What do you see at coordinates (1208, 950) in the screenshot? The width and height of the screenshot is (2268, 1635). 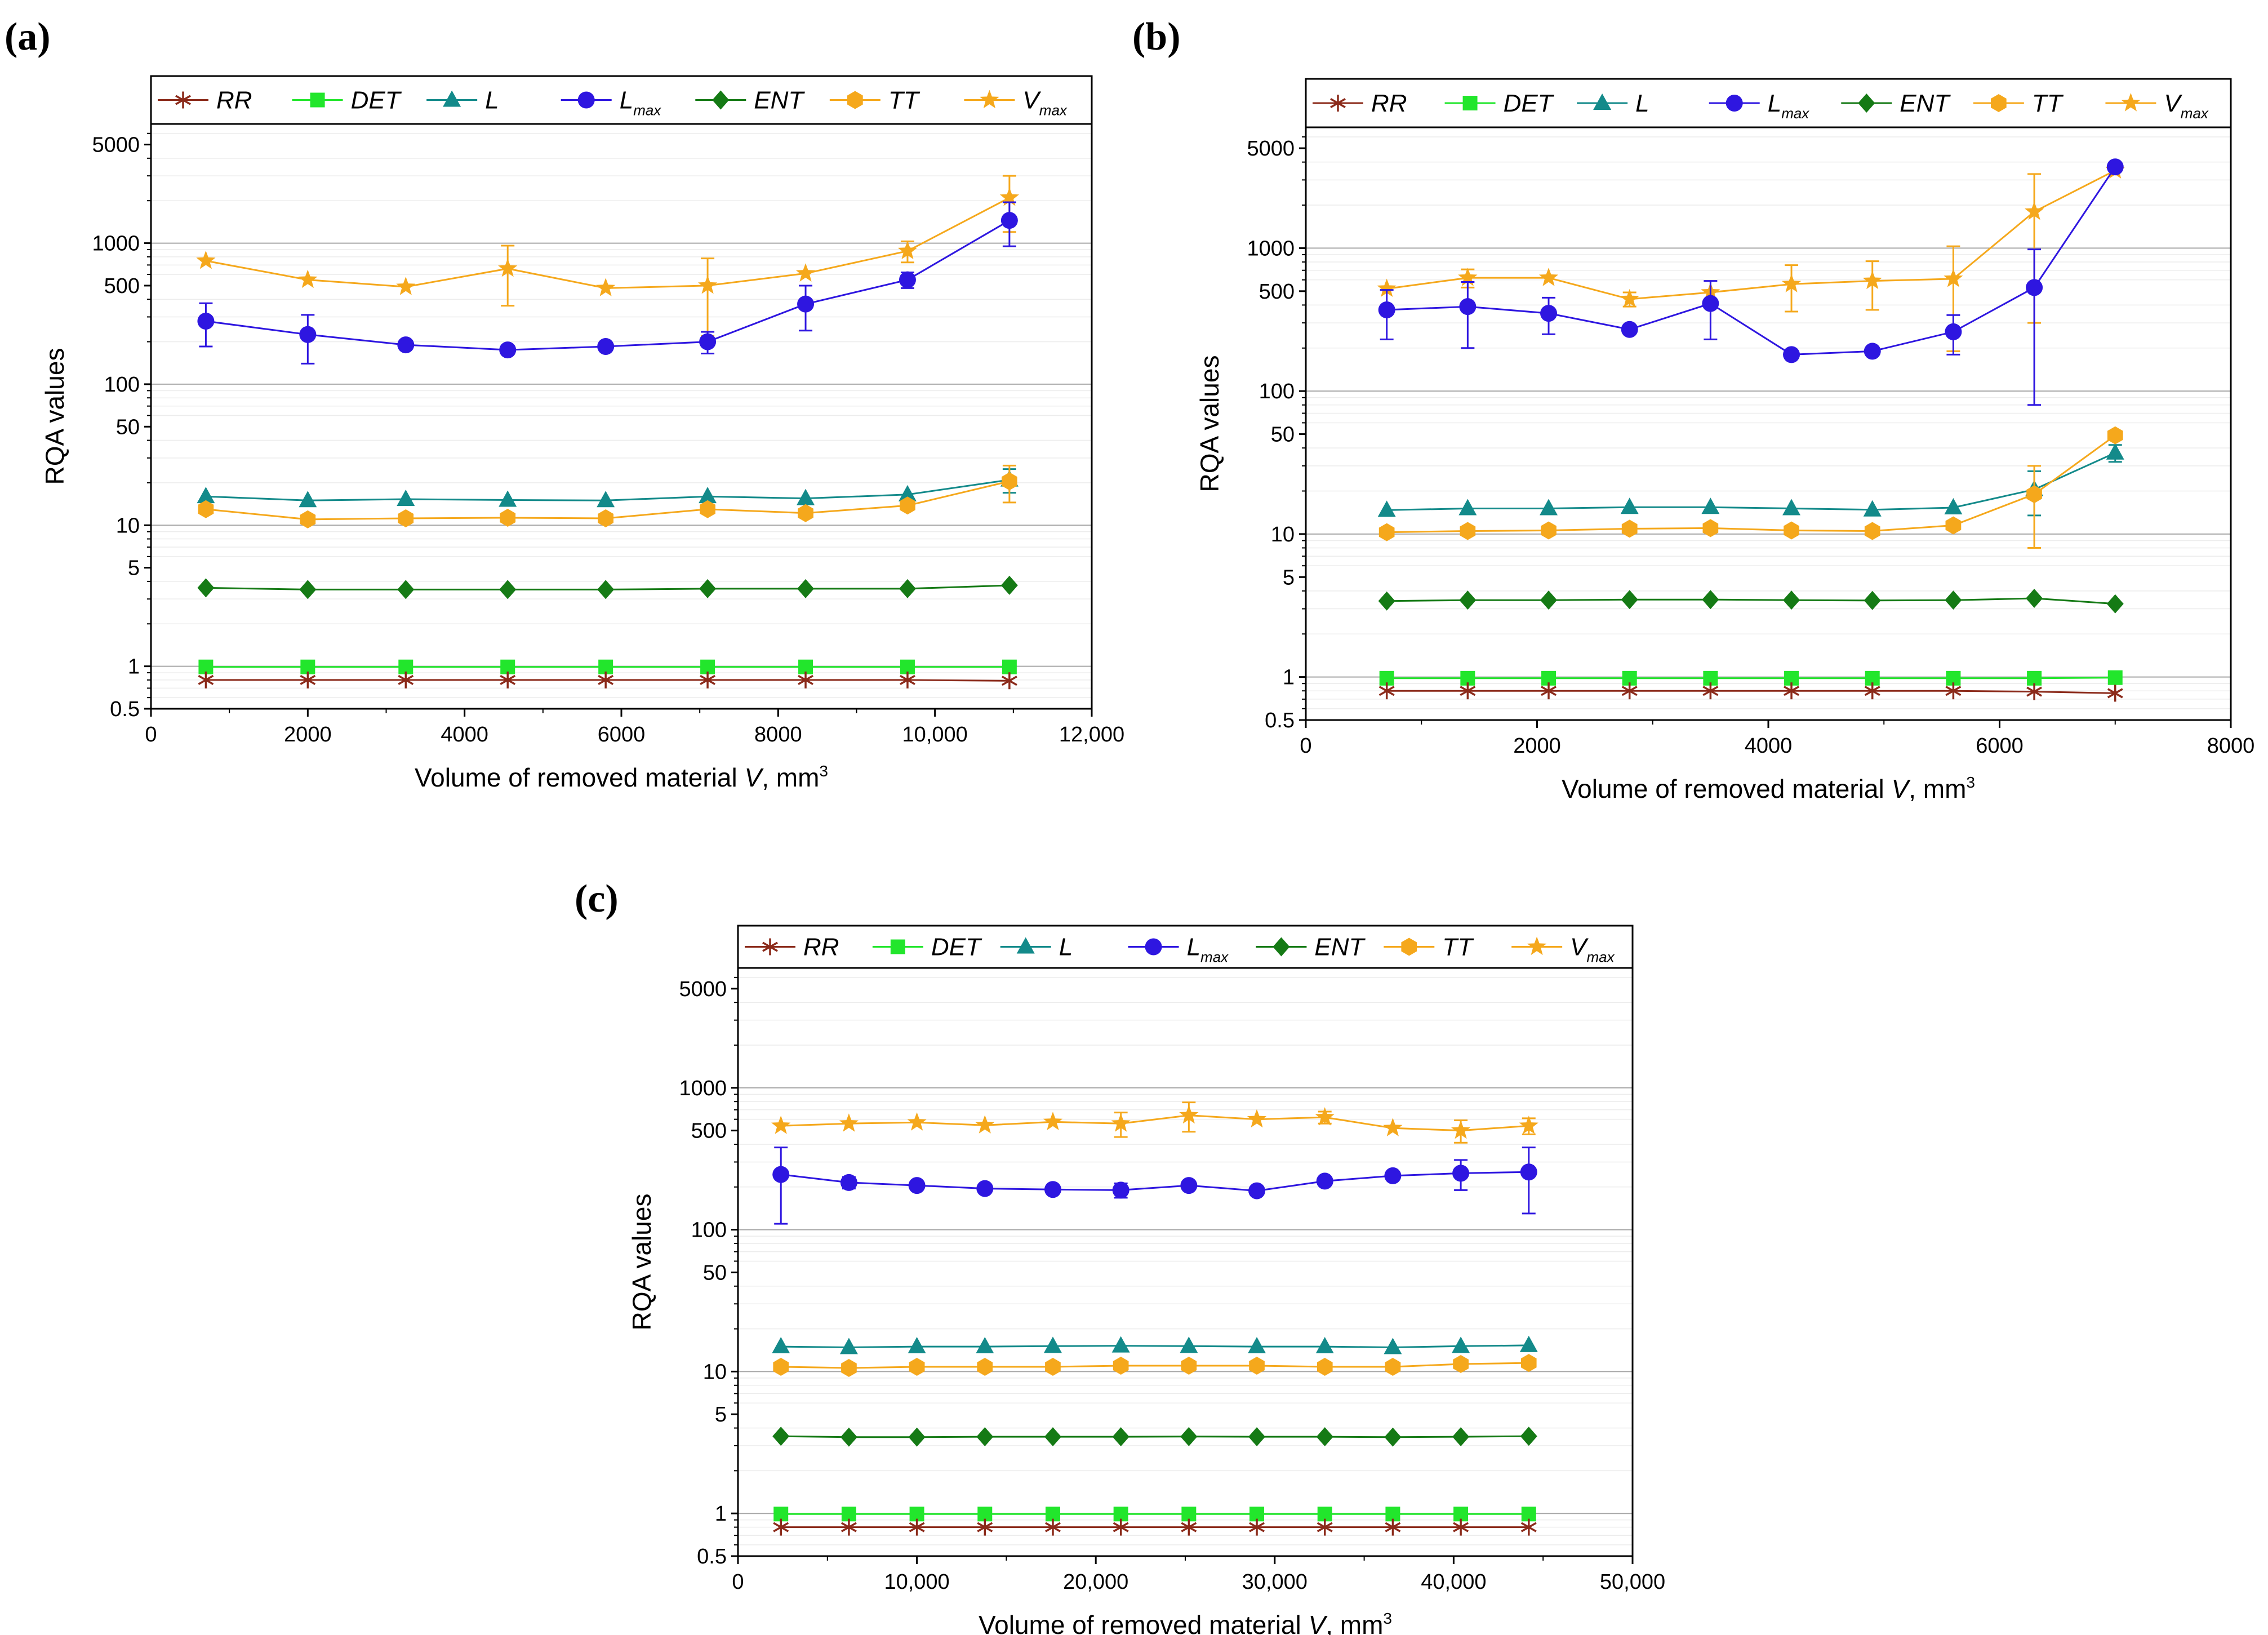 I see `legend-label: Lmax` at bounding box center [1208, 950].